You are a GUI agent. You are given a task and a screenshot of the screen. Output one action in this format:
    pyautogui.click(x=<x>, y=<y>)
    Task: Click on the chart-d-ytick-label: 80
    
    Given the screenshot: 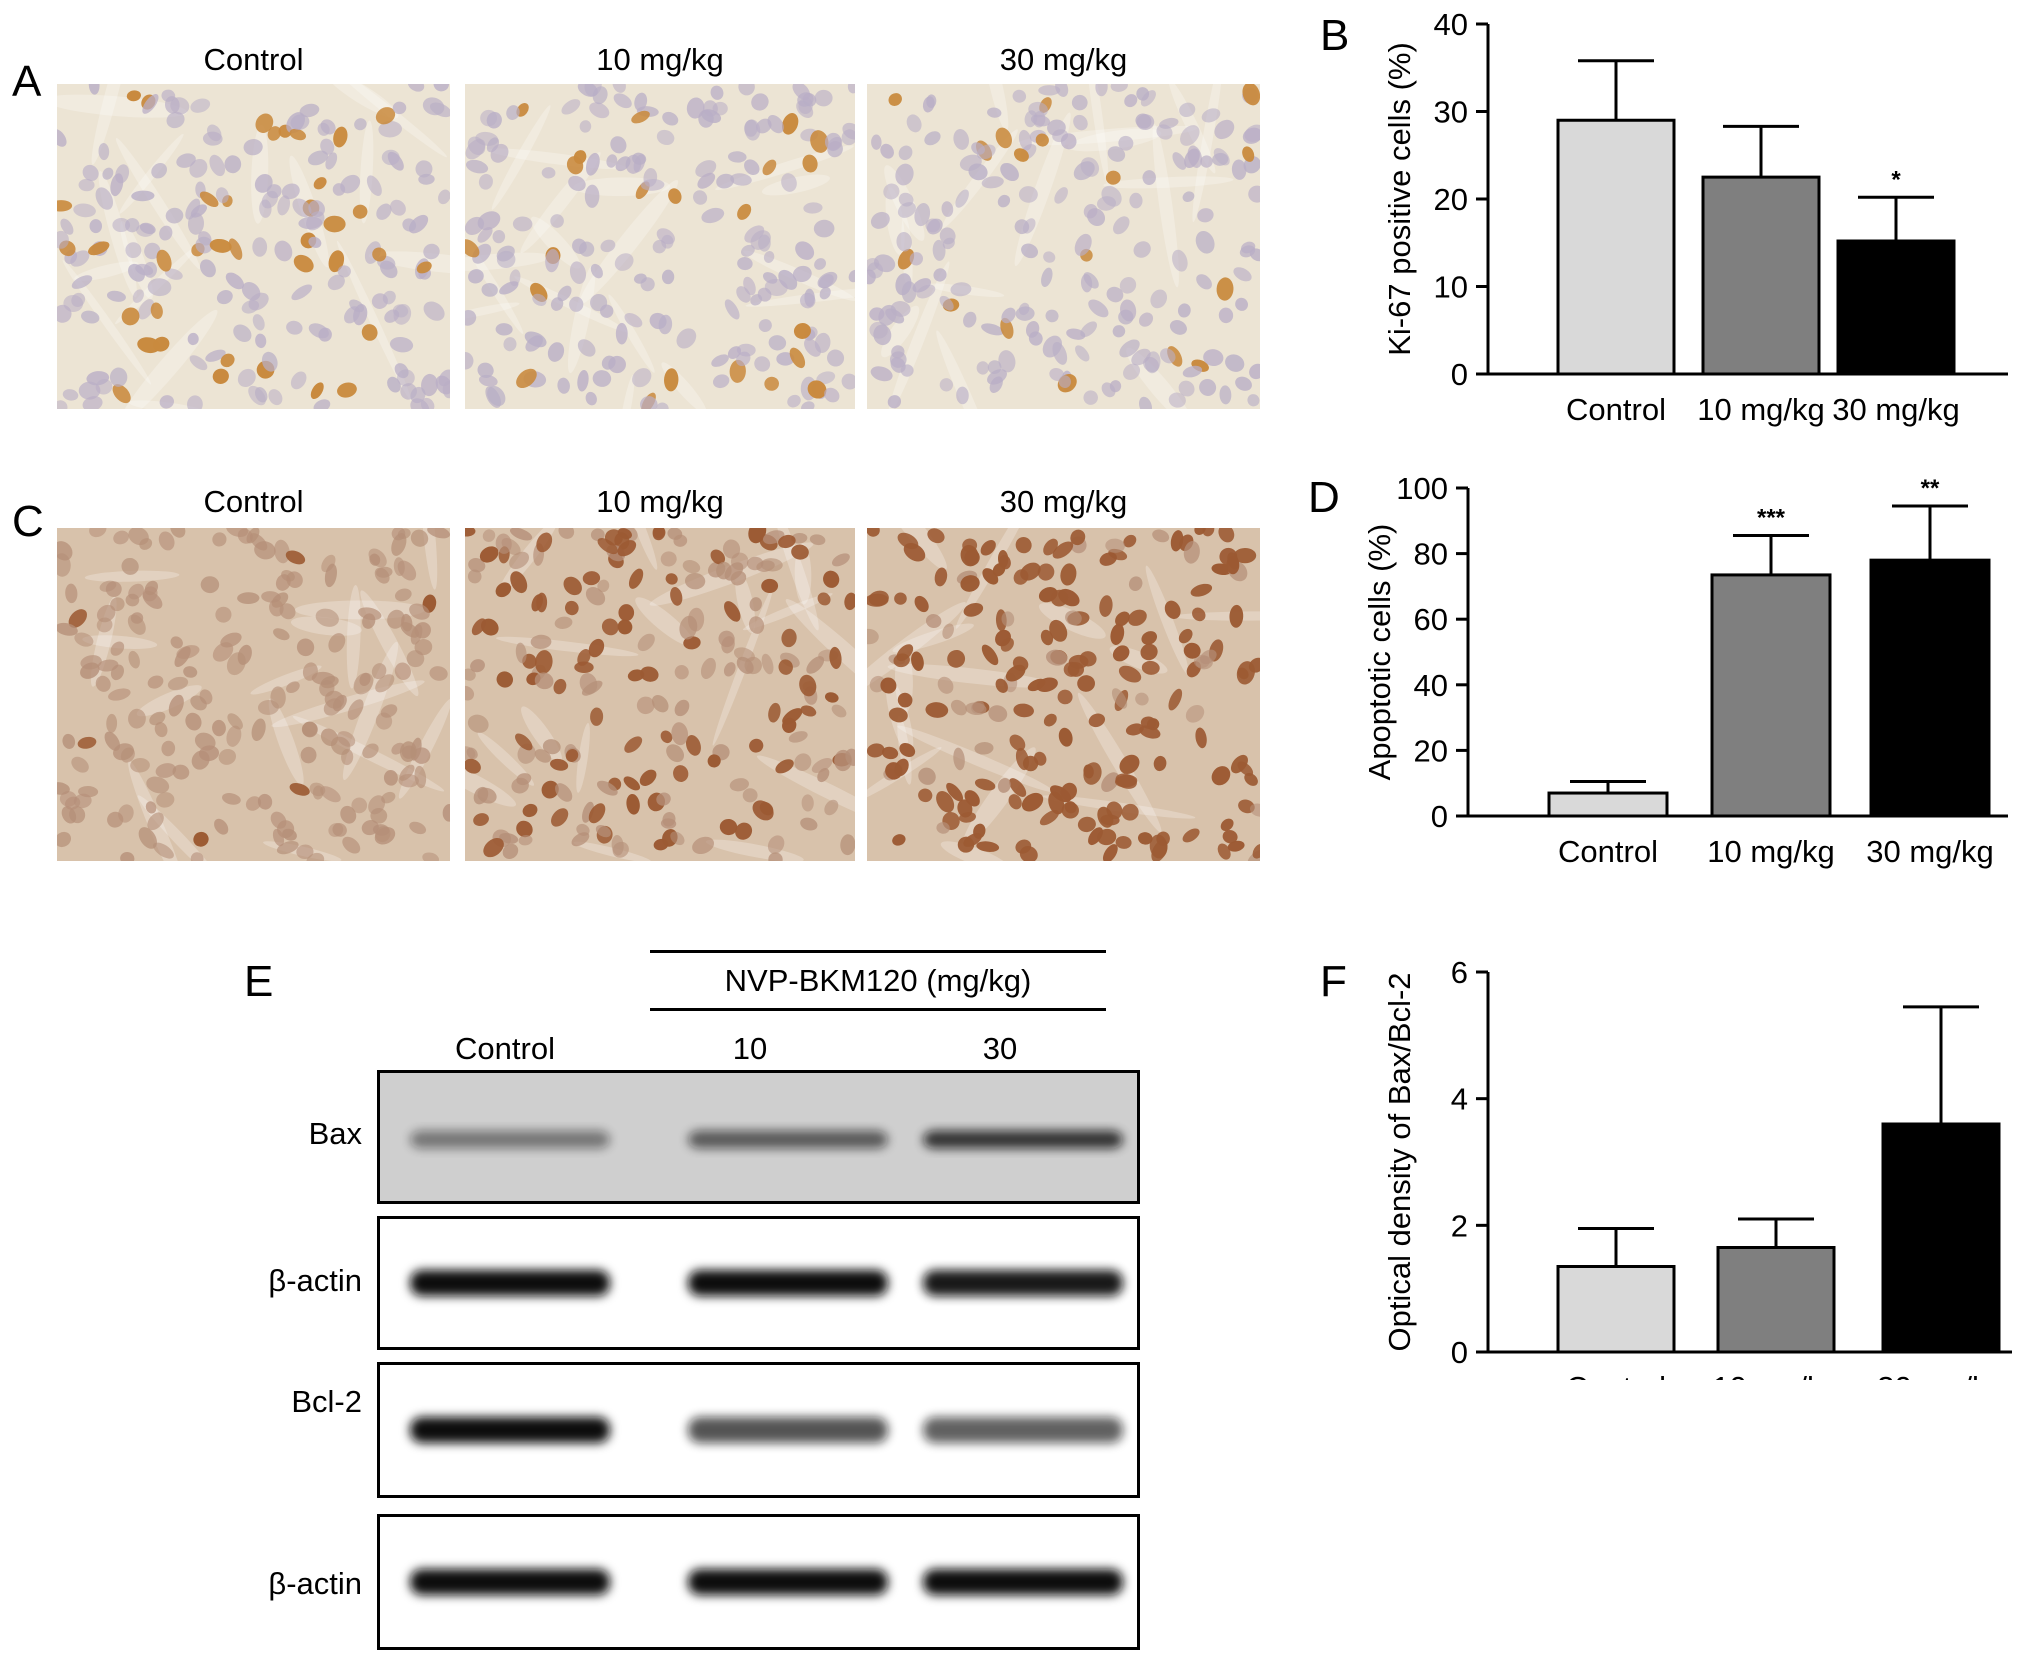 What is the action you would take?
    pyautogui.click(x=1431, y=554)
    